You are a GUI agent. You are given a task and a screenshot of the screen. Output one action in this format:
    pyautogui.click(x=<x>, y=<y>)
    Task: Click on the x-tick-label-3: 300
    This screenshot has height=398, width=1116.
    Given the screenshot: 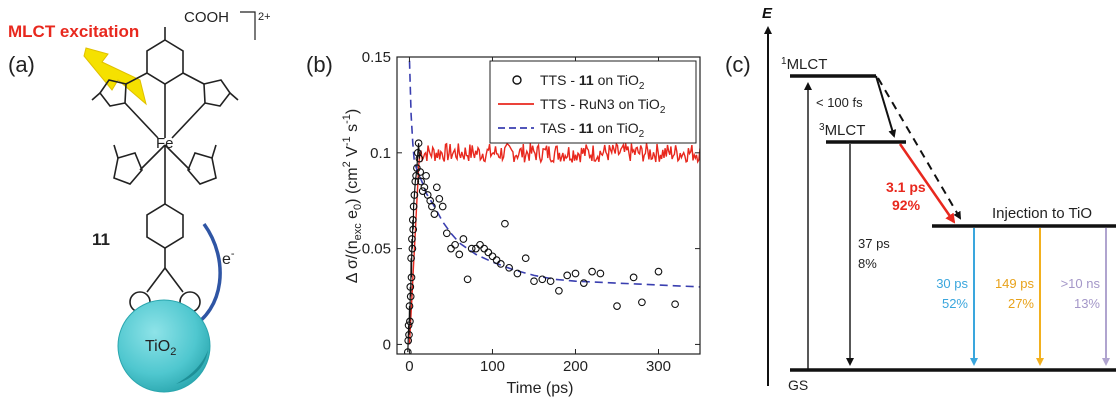 What is the action you would take?
    pyautogui.click(x=658, y=366)
    